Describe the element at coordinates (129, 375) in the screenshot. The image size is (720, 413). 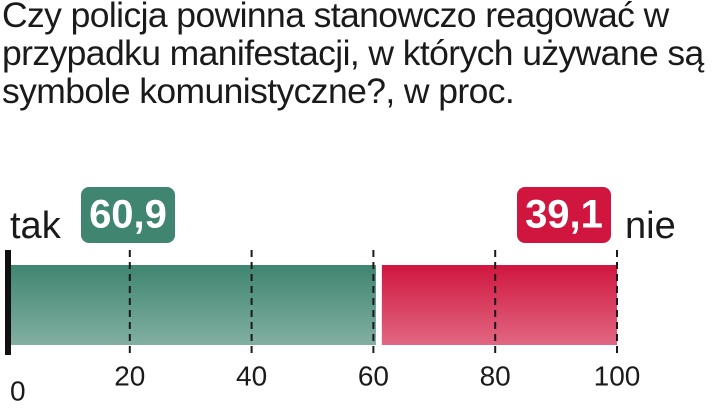
I see `x-tick-label: 20` at that location.